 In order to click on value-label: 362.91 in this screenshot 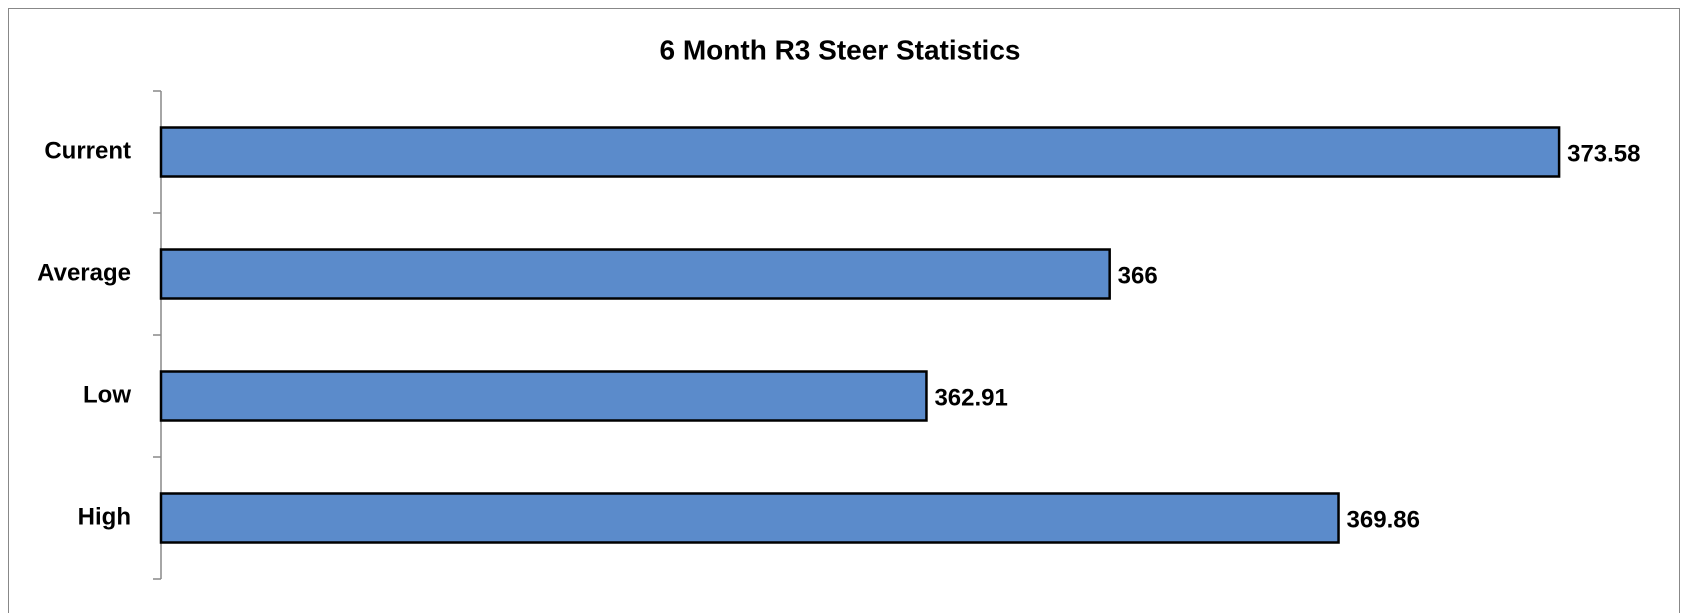, I will do `click(970, 397)`.